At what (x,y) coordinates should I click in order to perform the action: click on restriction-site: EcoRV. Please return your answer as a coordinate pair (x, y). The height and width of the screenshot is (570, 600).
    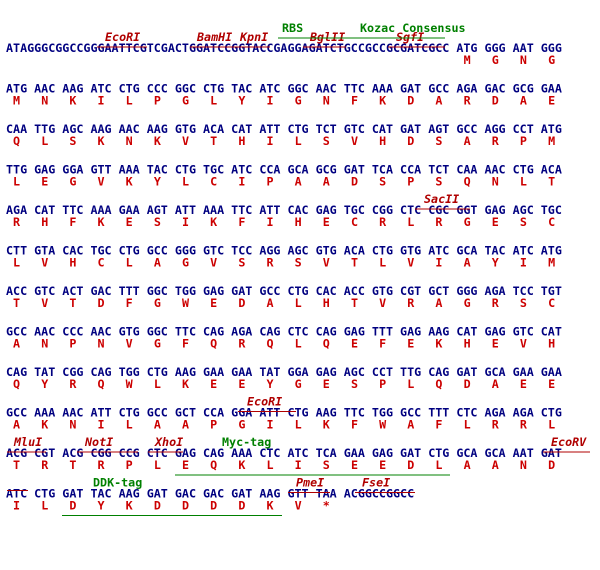
    Looking at the image, I should click on (569, 442).